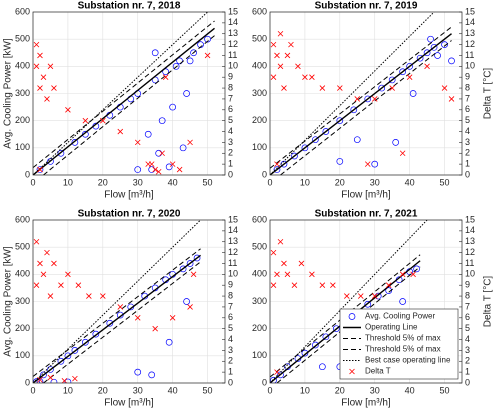 The width and height of the screenshot is (500, 418). What do you see at coordinates (232, 263) in the screenshot?
I see `y2-tick-label: 11` at bounding box center [232, 263].